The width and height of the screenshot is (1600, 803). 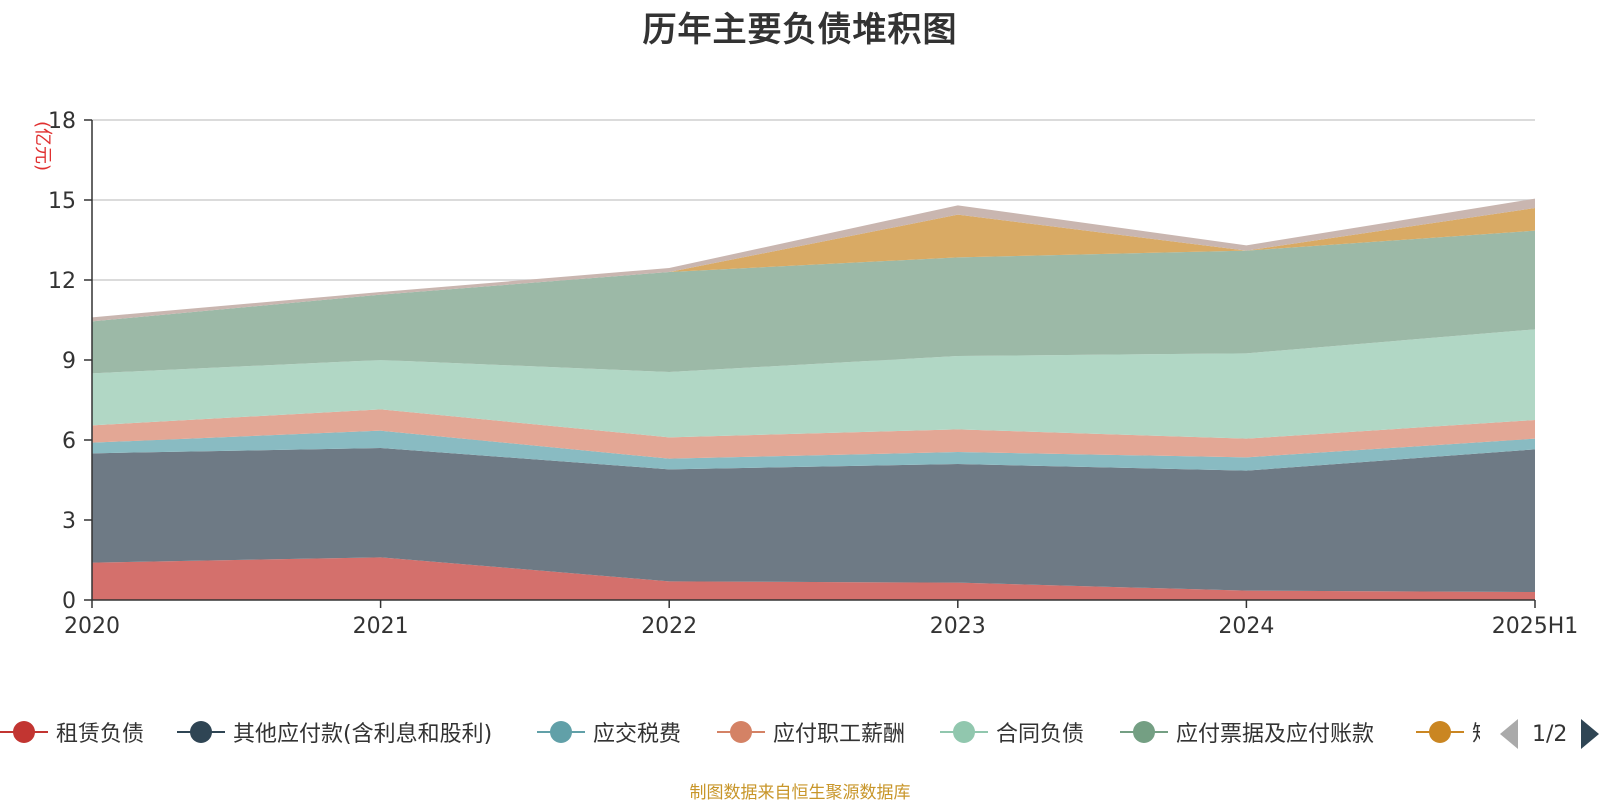 I want to click on legend-prev-page-icon, so click(x=1509, y=734).